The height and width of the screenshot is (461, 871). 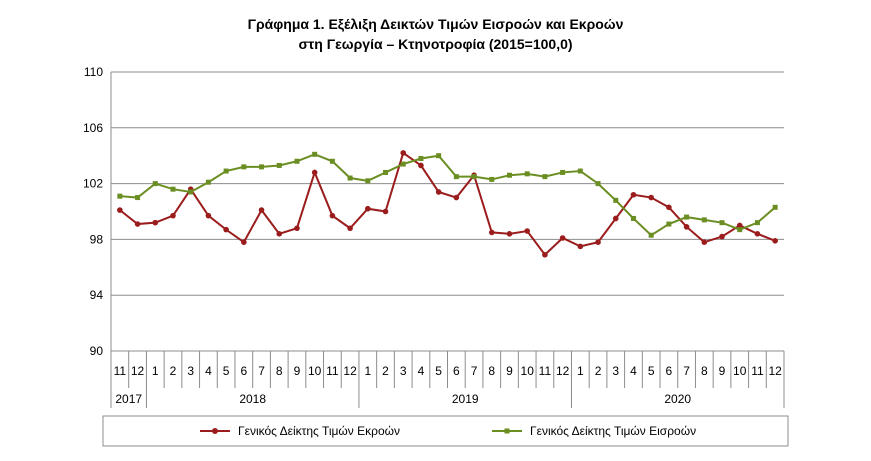 I want to click on legend-box, so click(x=445, y=431).